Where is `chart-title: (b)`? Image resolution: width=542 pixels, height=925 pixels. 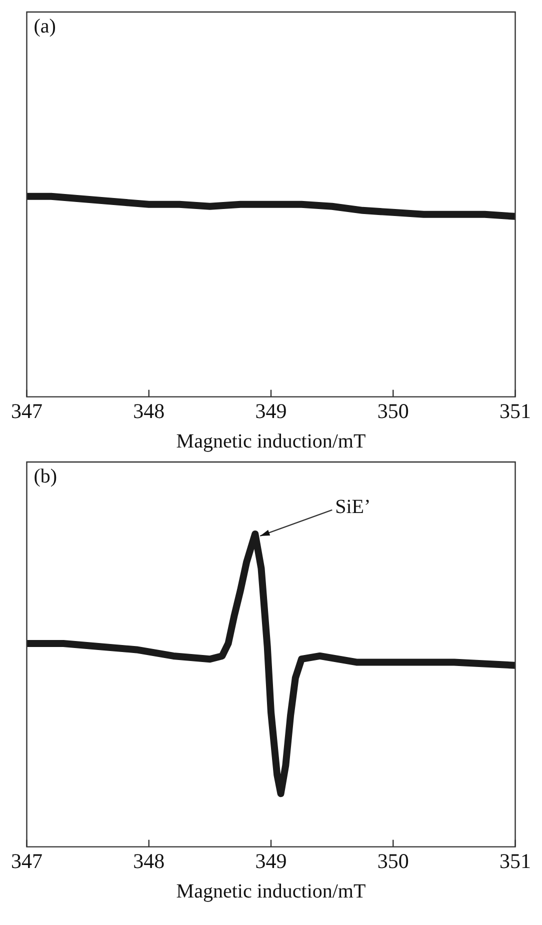
chart-title: (b) is located at coordinates (46, 476).